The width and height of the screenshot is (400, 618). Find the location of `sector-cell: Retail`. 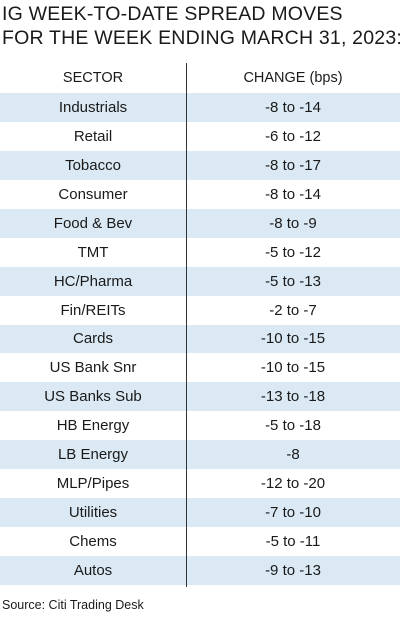

sector-cell: Retail is located at coordinates (93, 136).